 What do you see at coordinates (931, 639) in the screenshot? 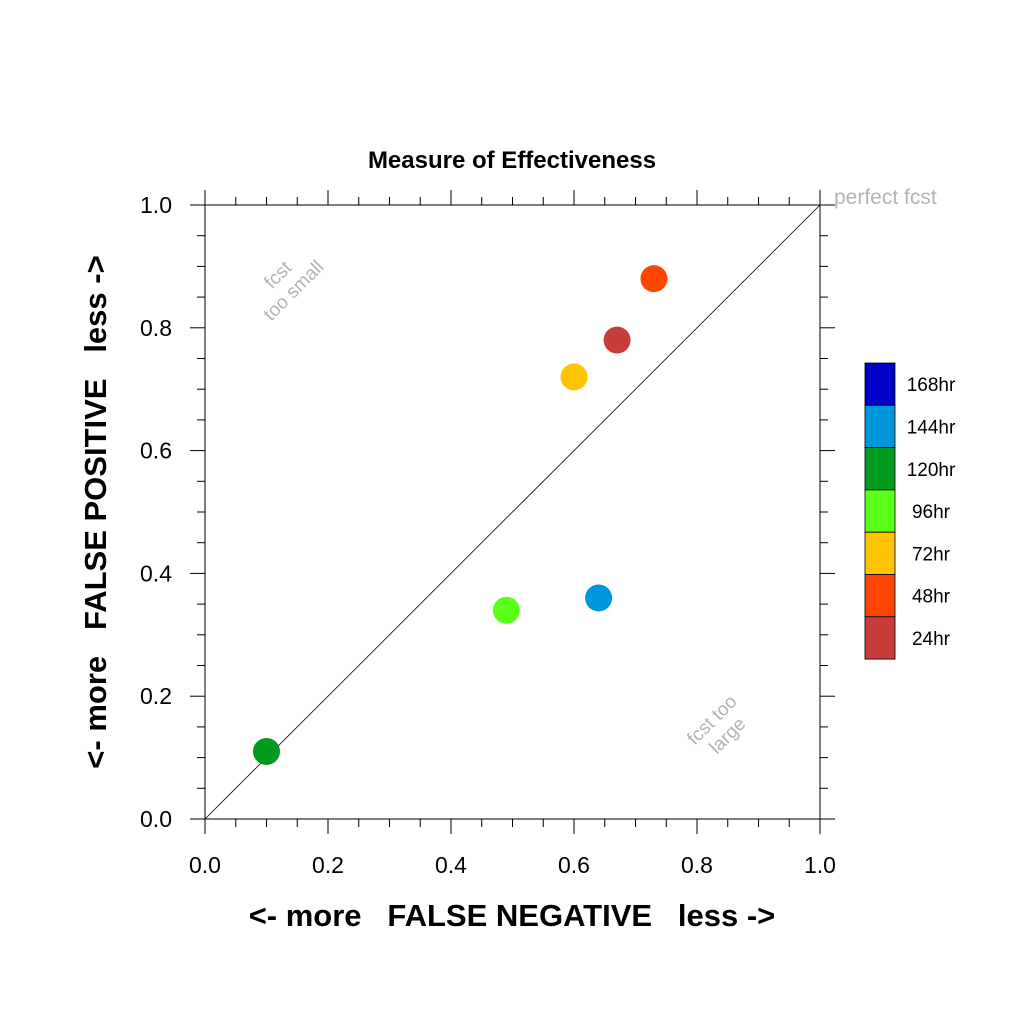
I see `legend-label-24hr: 24hr` at bounding box center [931, 639].